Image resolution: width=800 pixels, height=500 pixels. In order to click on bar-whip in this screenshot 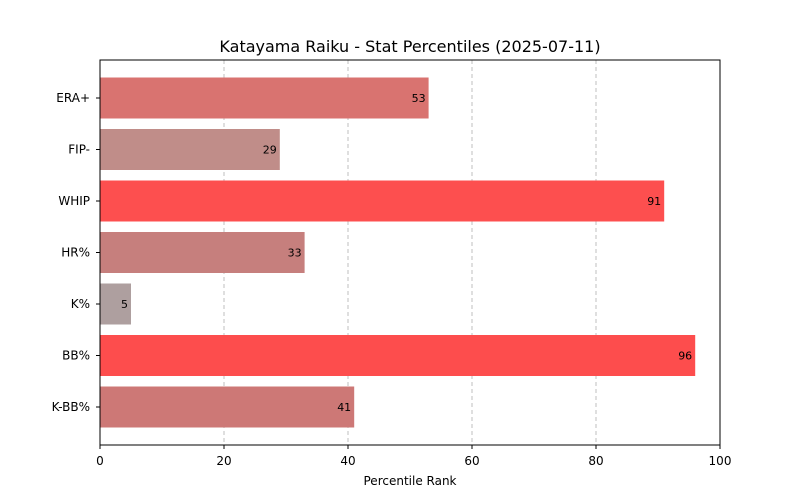, I will do `click(382, 201)`.